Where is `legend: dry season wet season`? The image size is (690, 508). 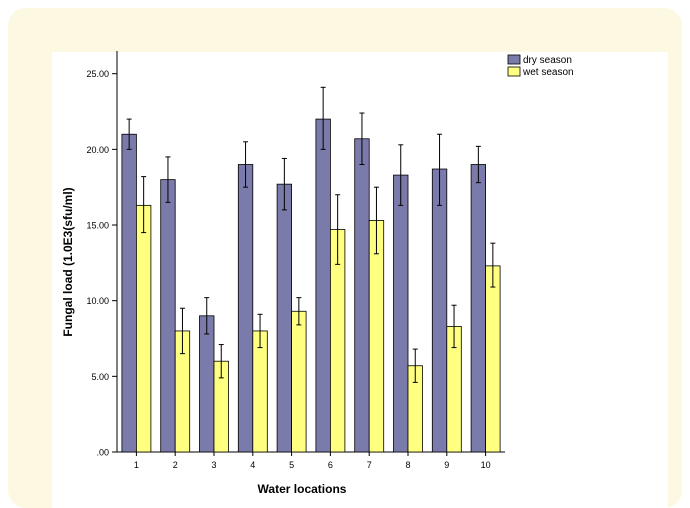
legend: dry season wet season is located at coordinates (540, 66).